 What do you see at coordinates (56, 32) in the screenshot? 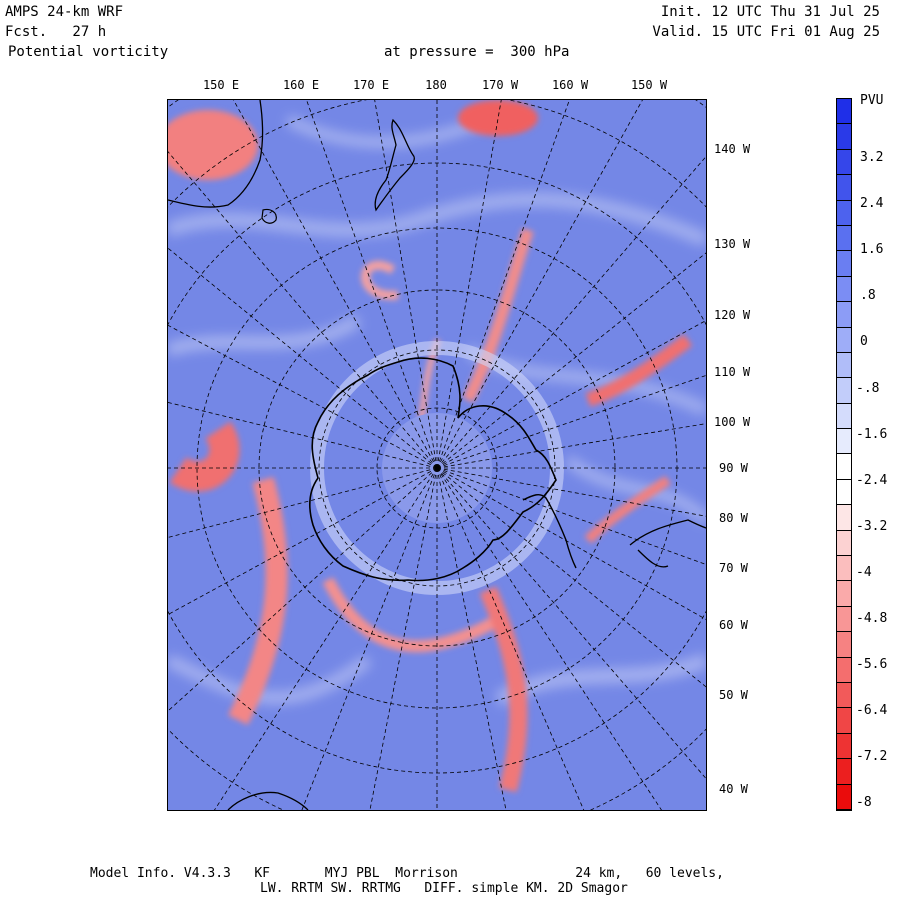
I see `forecast-hour: Fcst. 27 h` at bounding box center [56, 32].